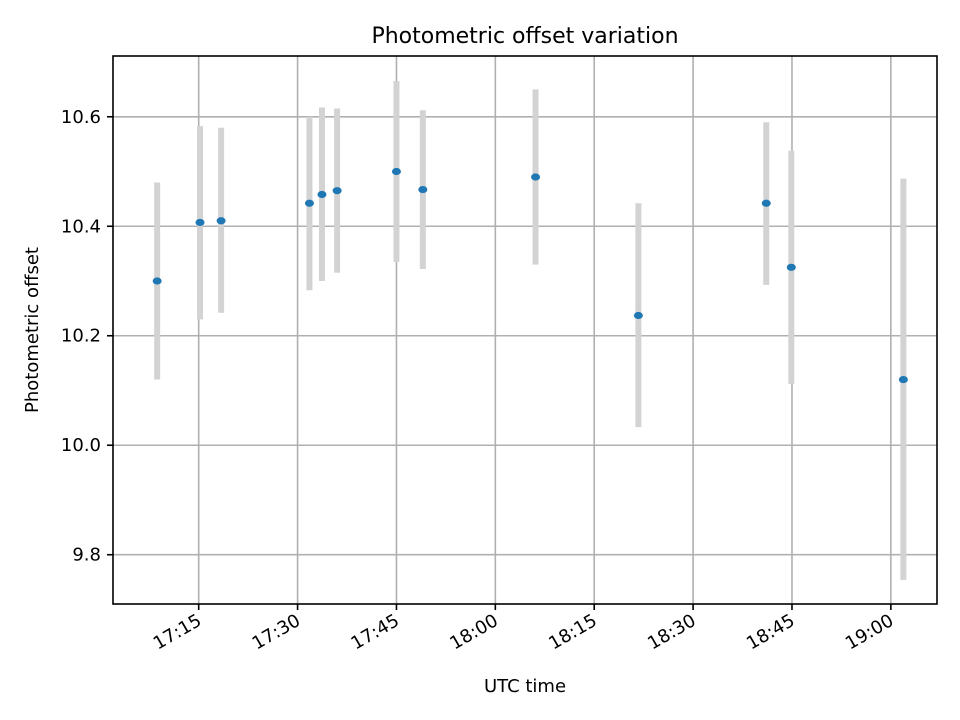 The height and width of the screenshot is (720, 960). Describe the element at coordinates (81, 117) in the screenshot. I see `y-tick-label: 10.6` at that location.